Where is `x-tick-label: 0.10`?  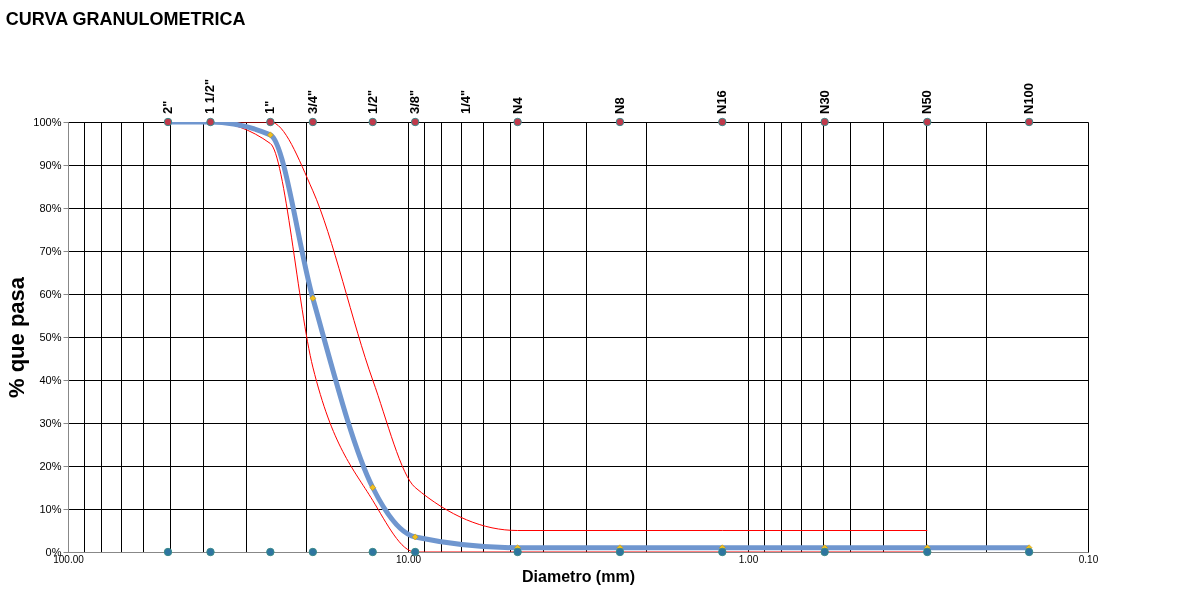 x-tick-label: 0.10 is located at coordinates (1088, 559).